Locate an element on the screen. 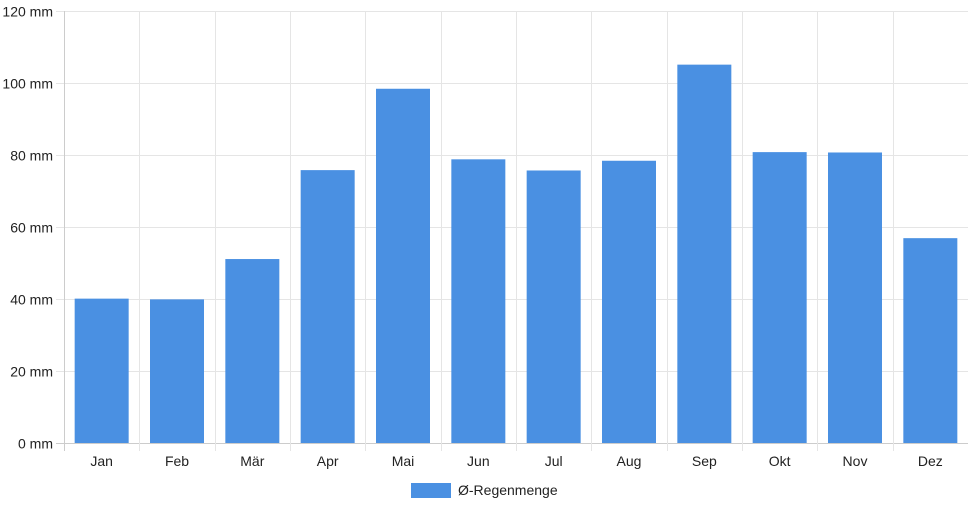  legend-label: Ø-Regenmenge is located at coordinates (508, 490).